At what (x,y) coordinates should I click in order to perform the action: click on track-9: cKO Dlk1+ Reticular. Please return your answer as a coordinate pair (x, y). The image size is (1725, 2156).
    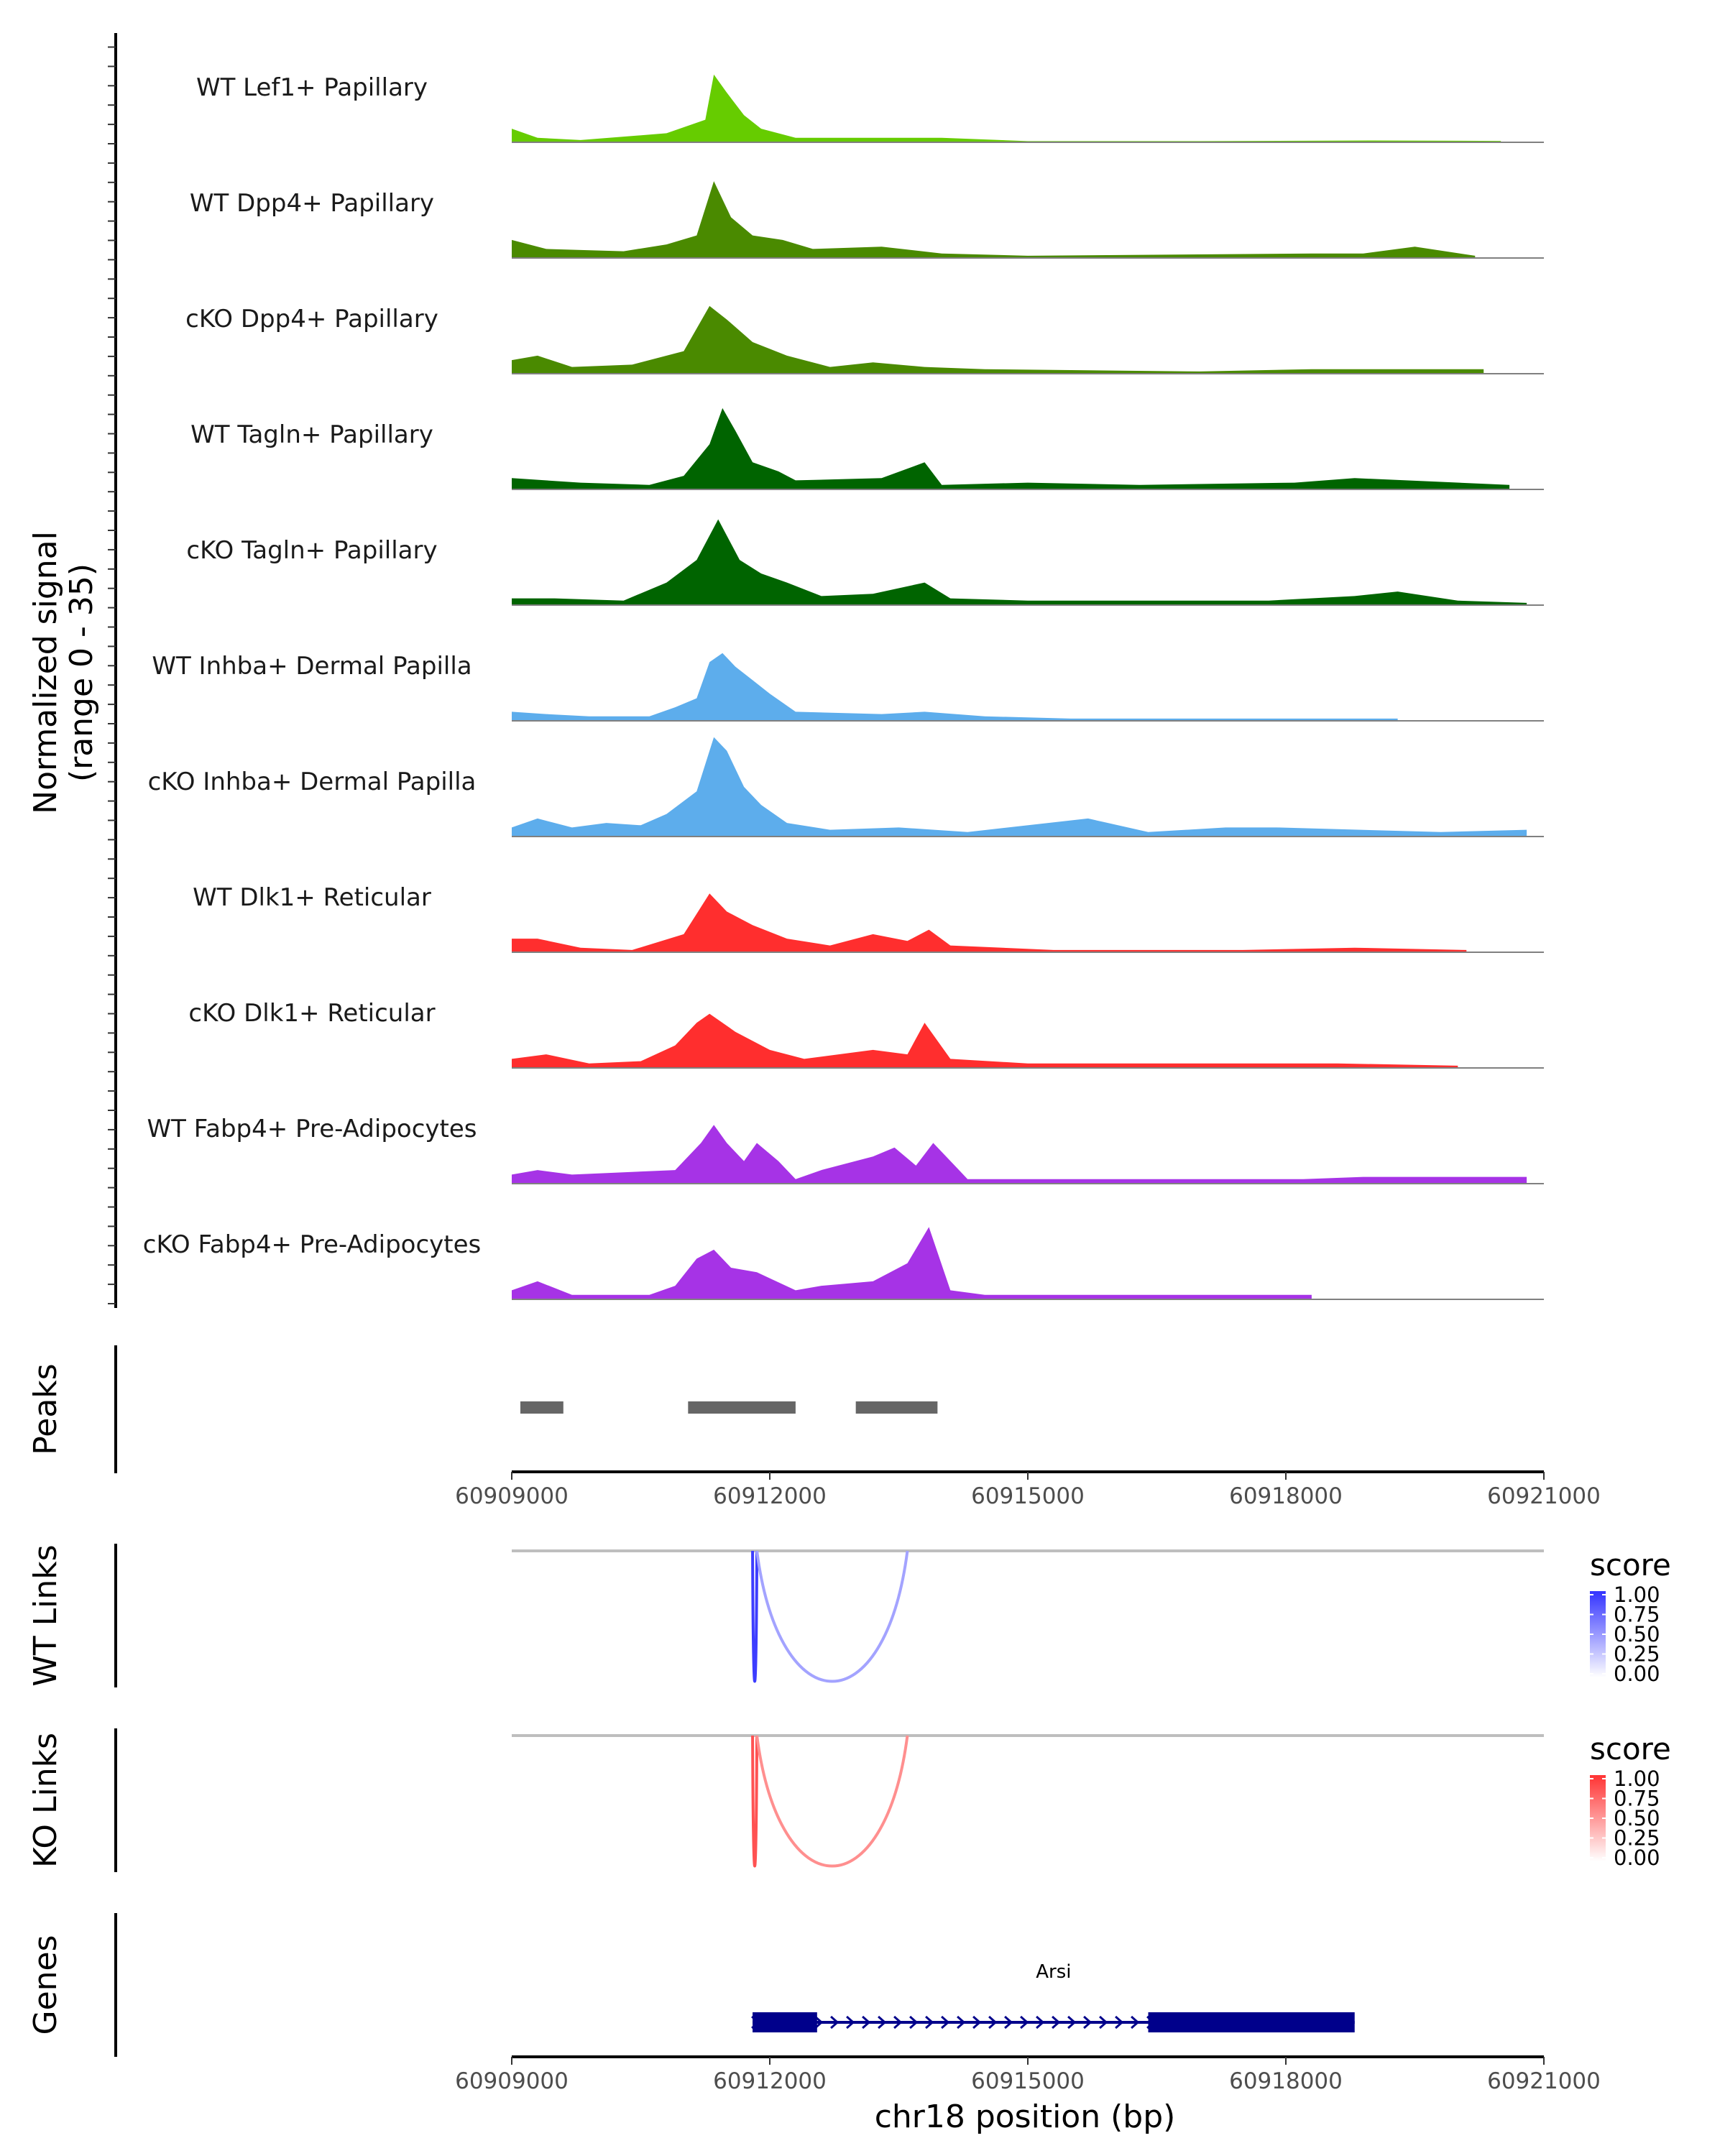
    Looking at the image, I should click on (866, 1034).